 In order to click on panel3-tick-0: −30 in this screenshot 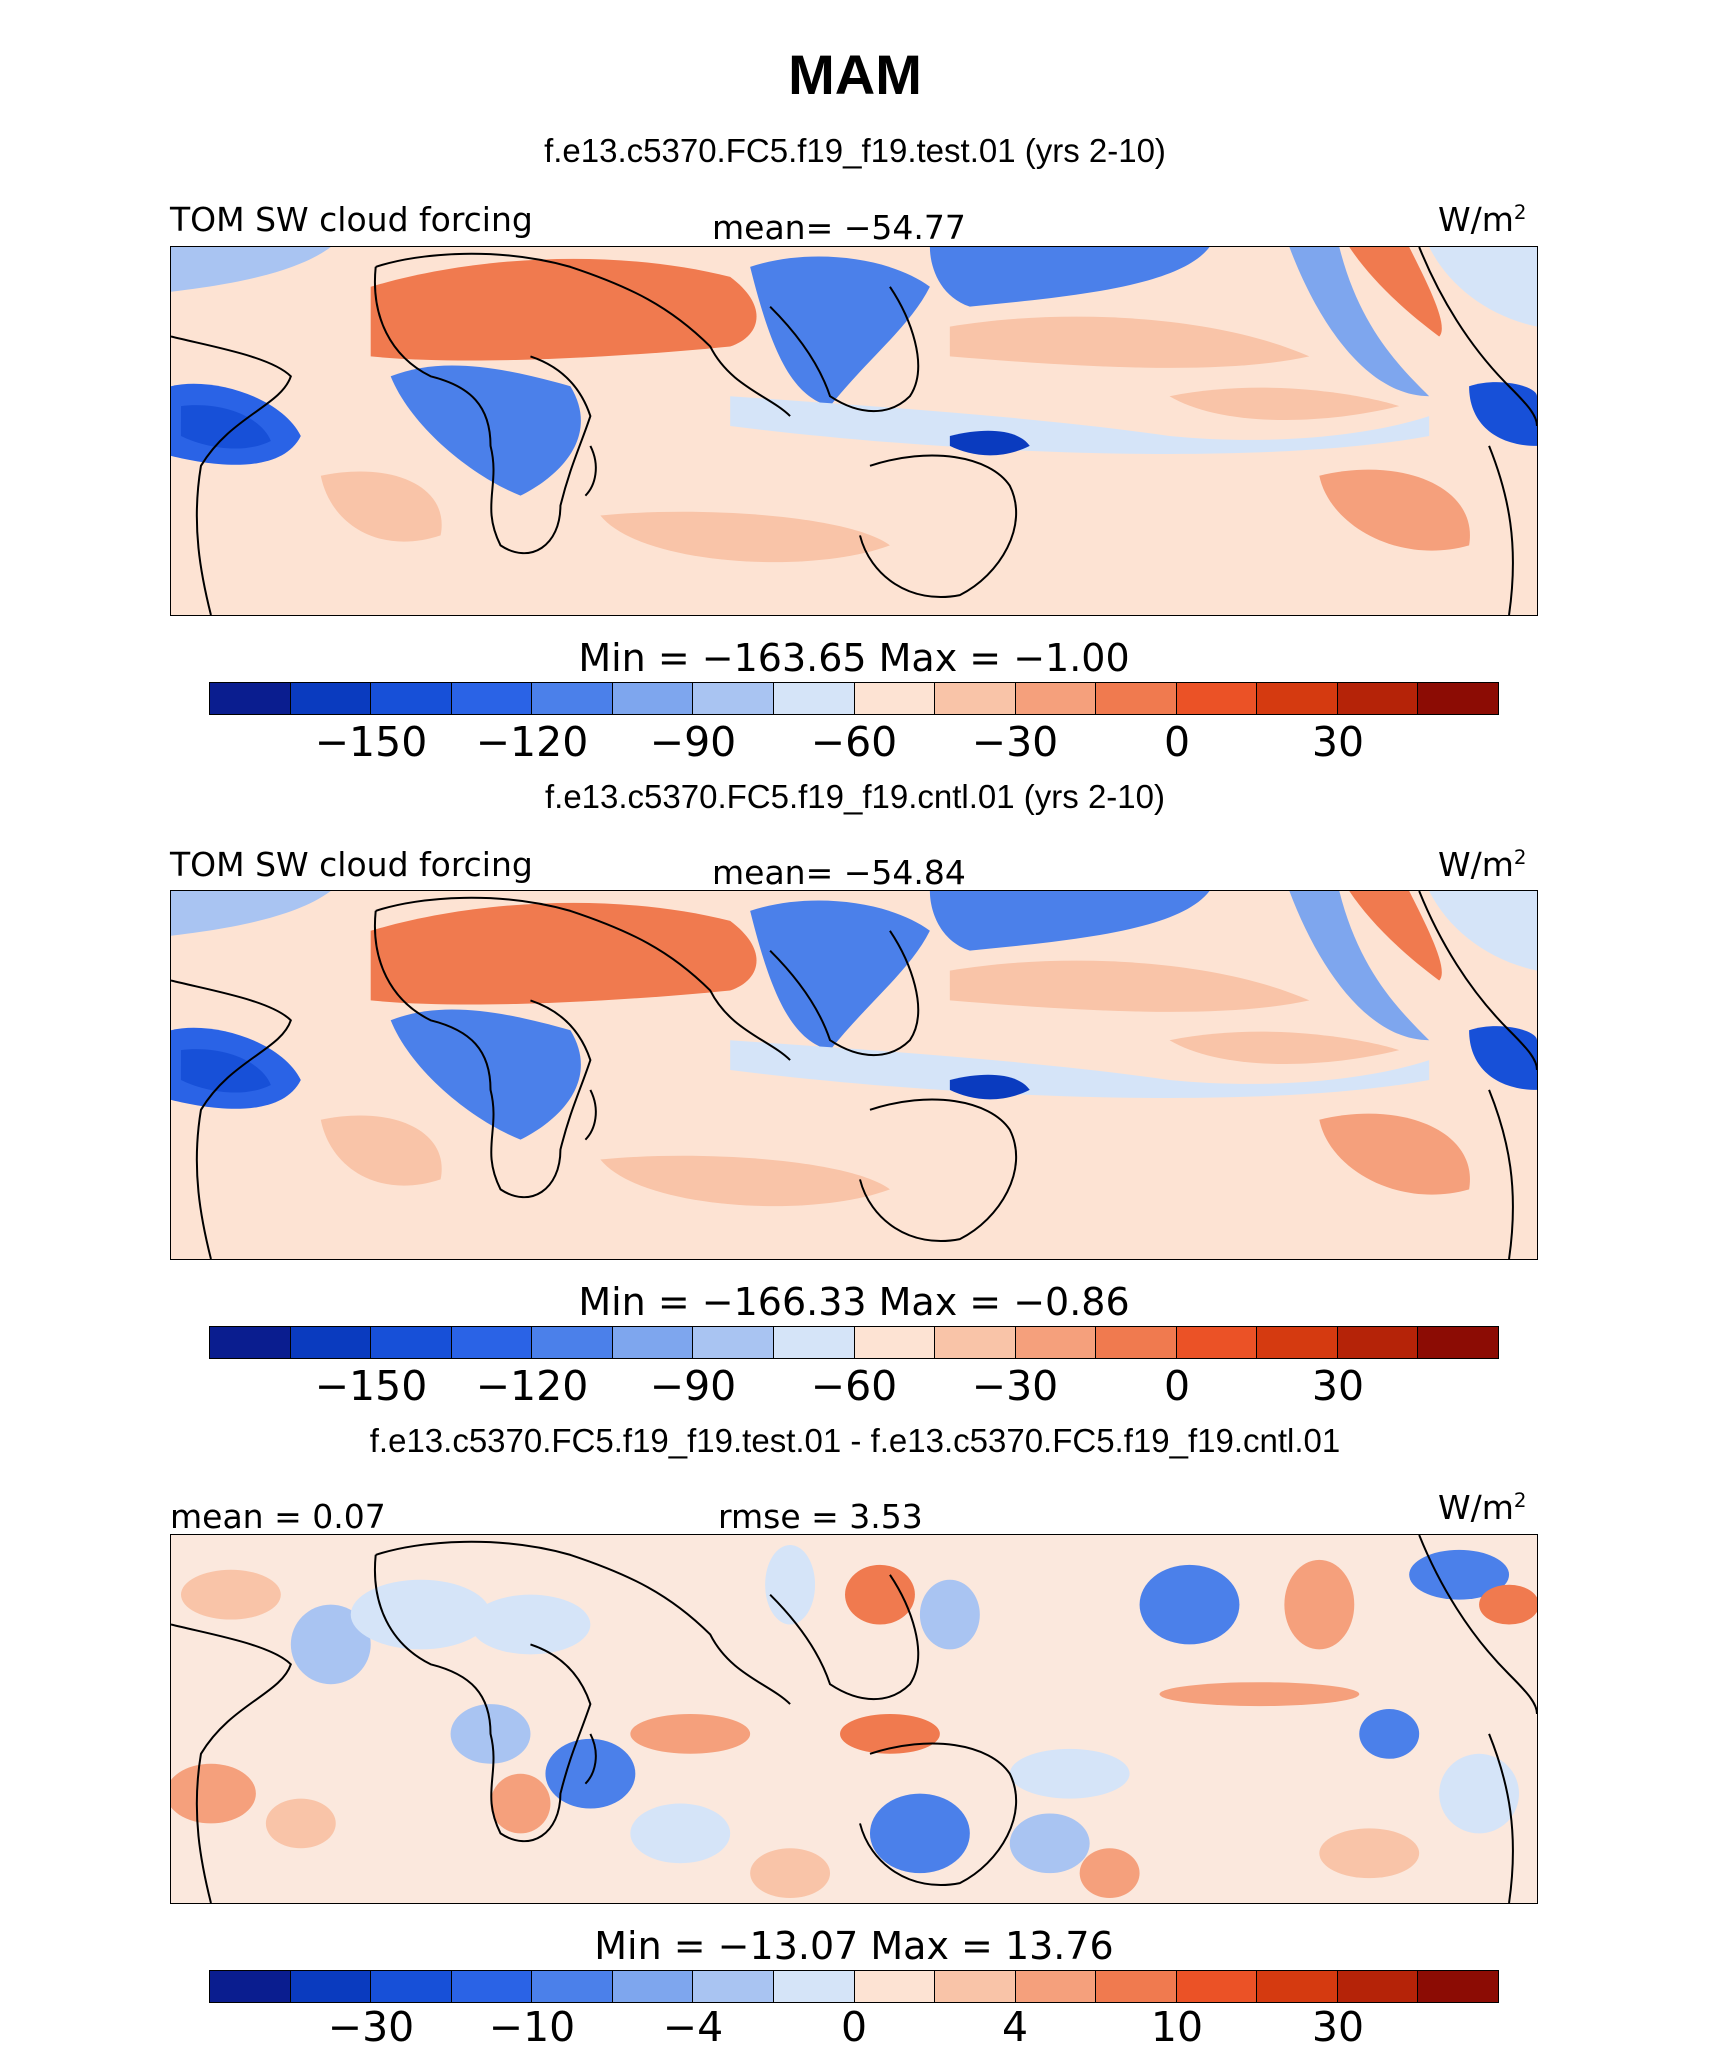, I will do `click(371, 2027)`.